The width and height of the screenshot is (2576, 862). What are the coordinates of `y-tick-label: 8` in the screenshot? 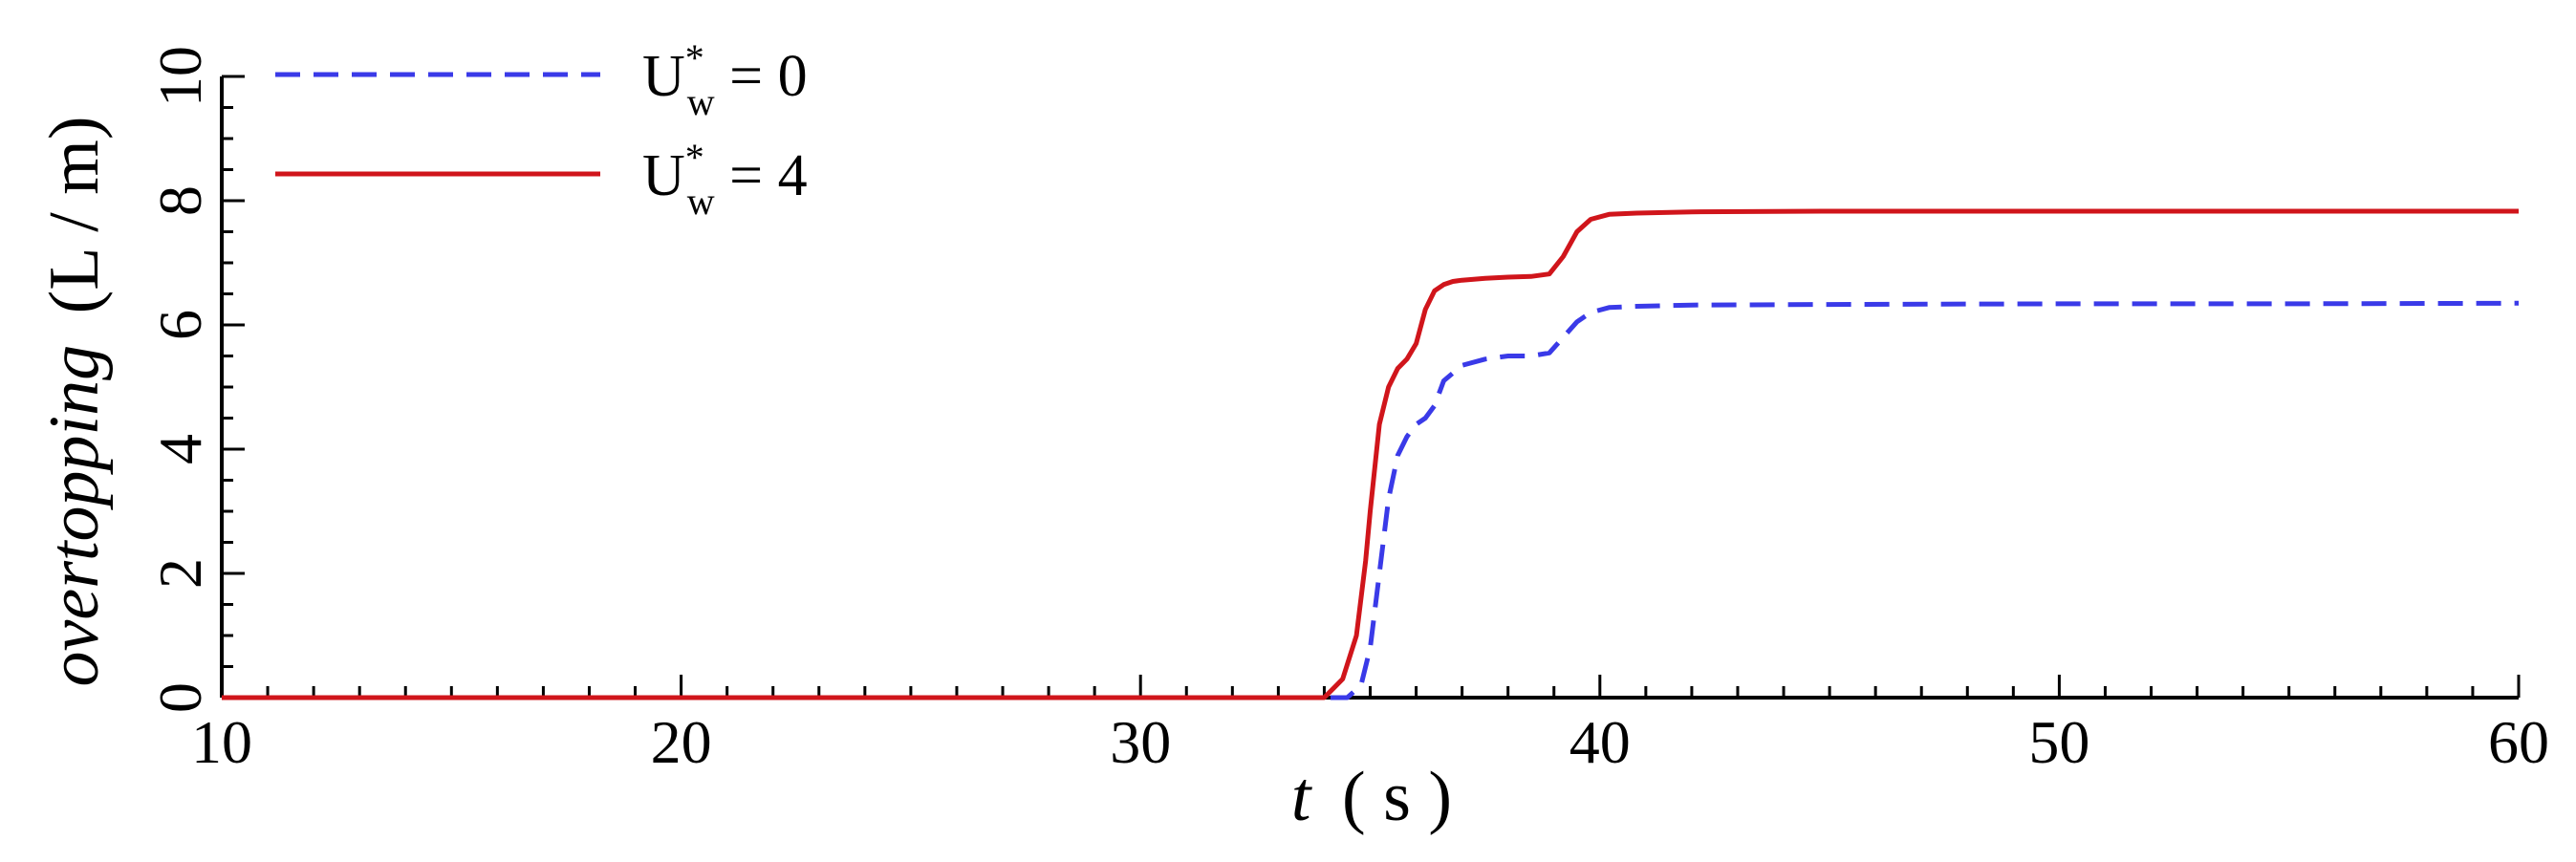 It's located at (180, 201).